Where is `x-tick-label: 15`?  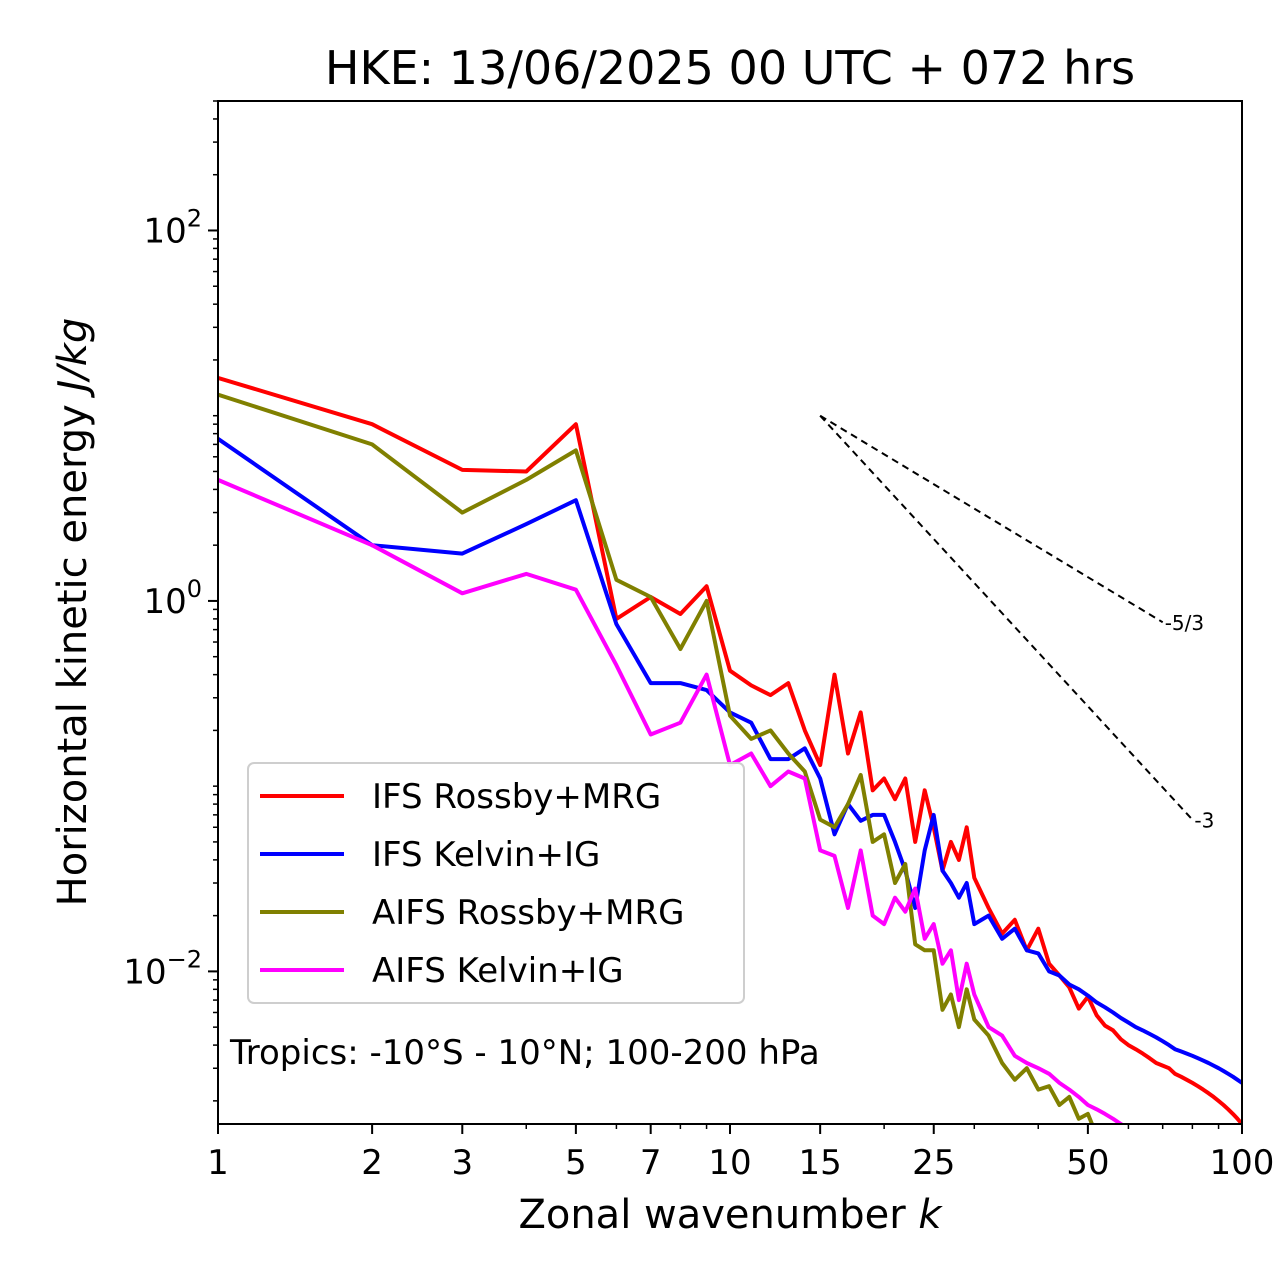
x-tick-label: 15 is located at coordinates (820, 1163).